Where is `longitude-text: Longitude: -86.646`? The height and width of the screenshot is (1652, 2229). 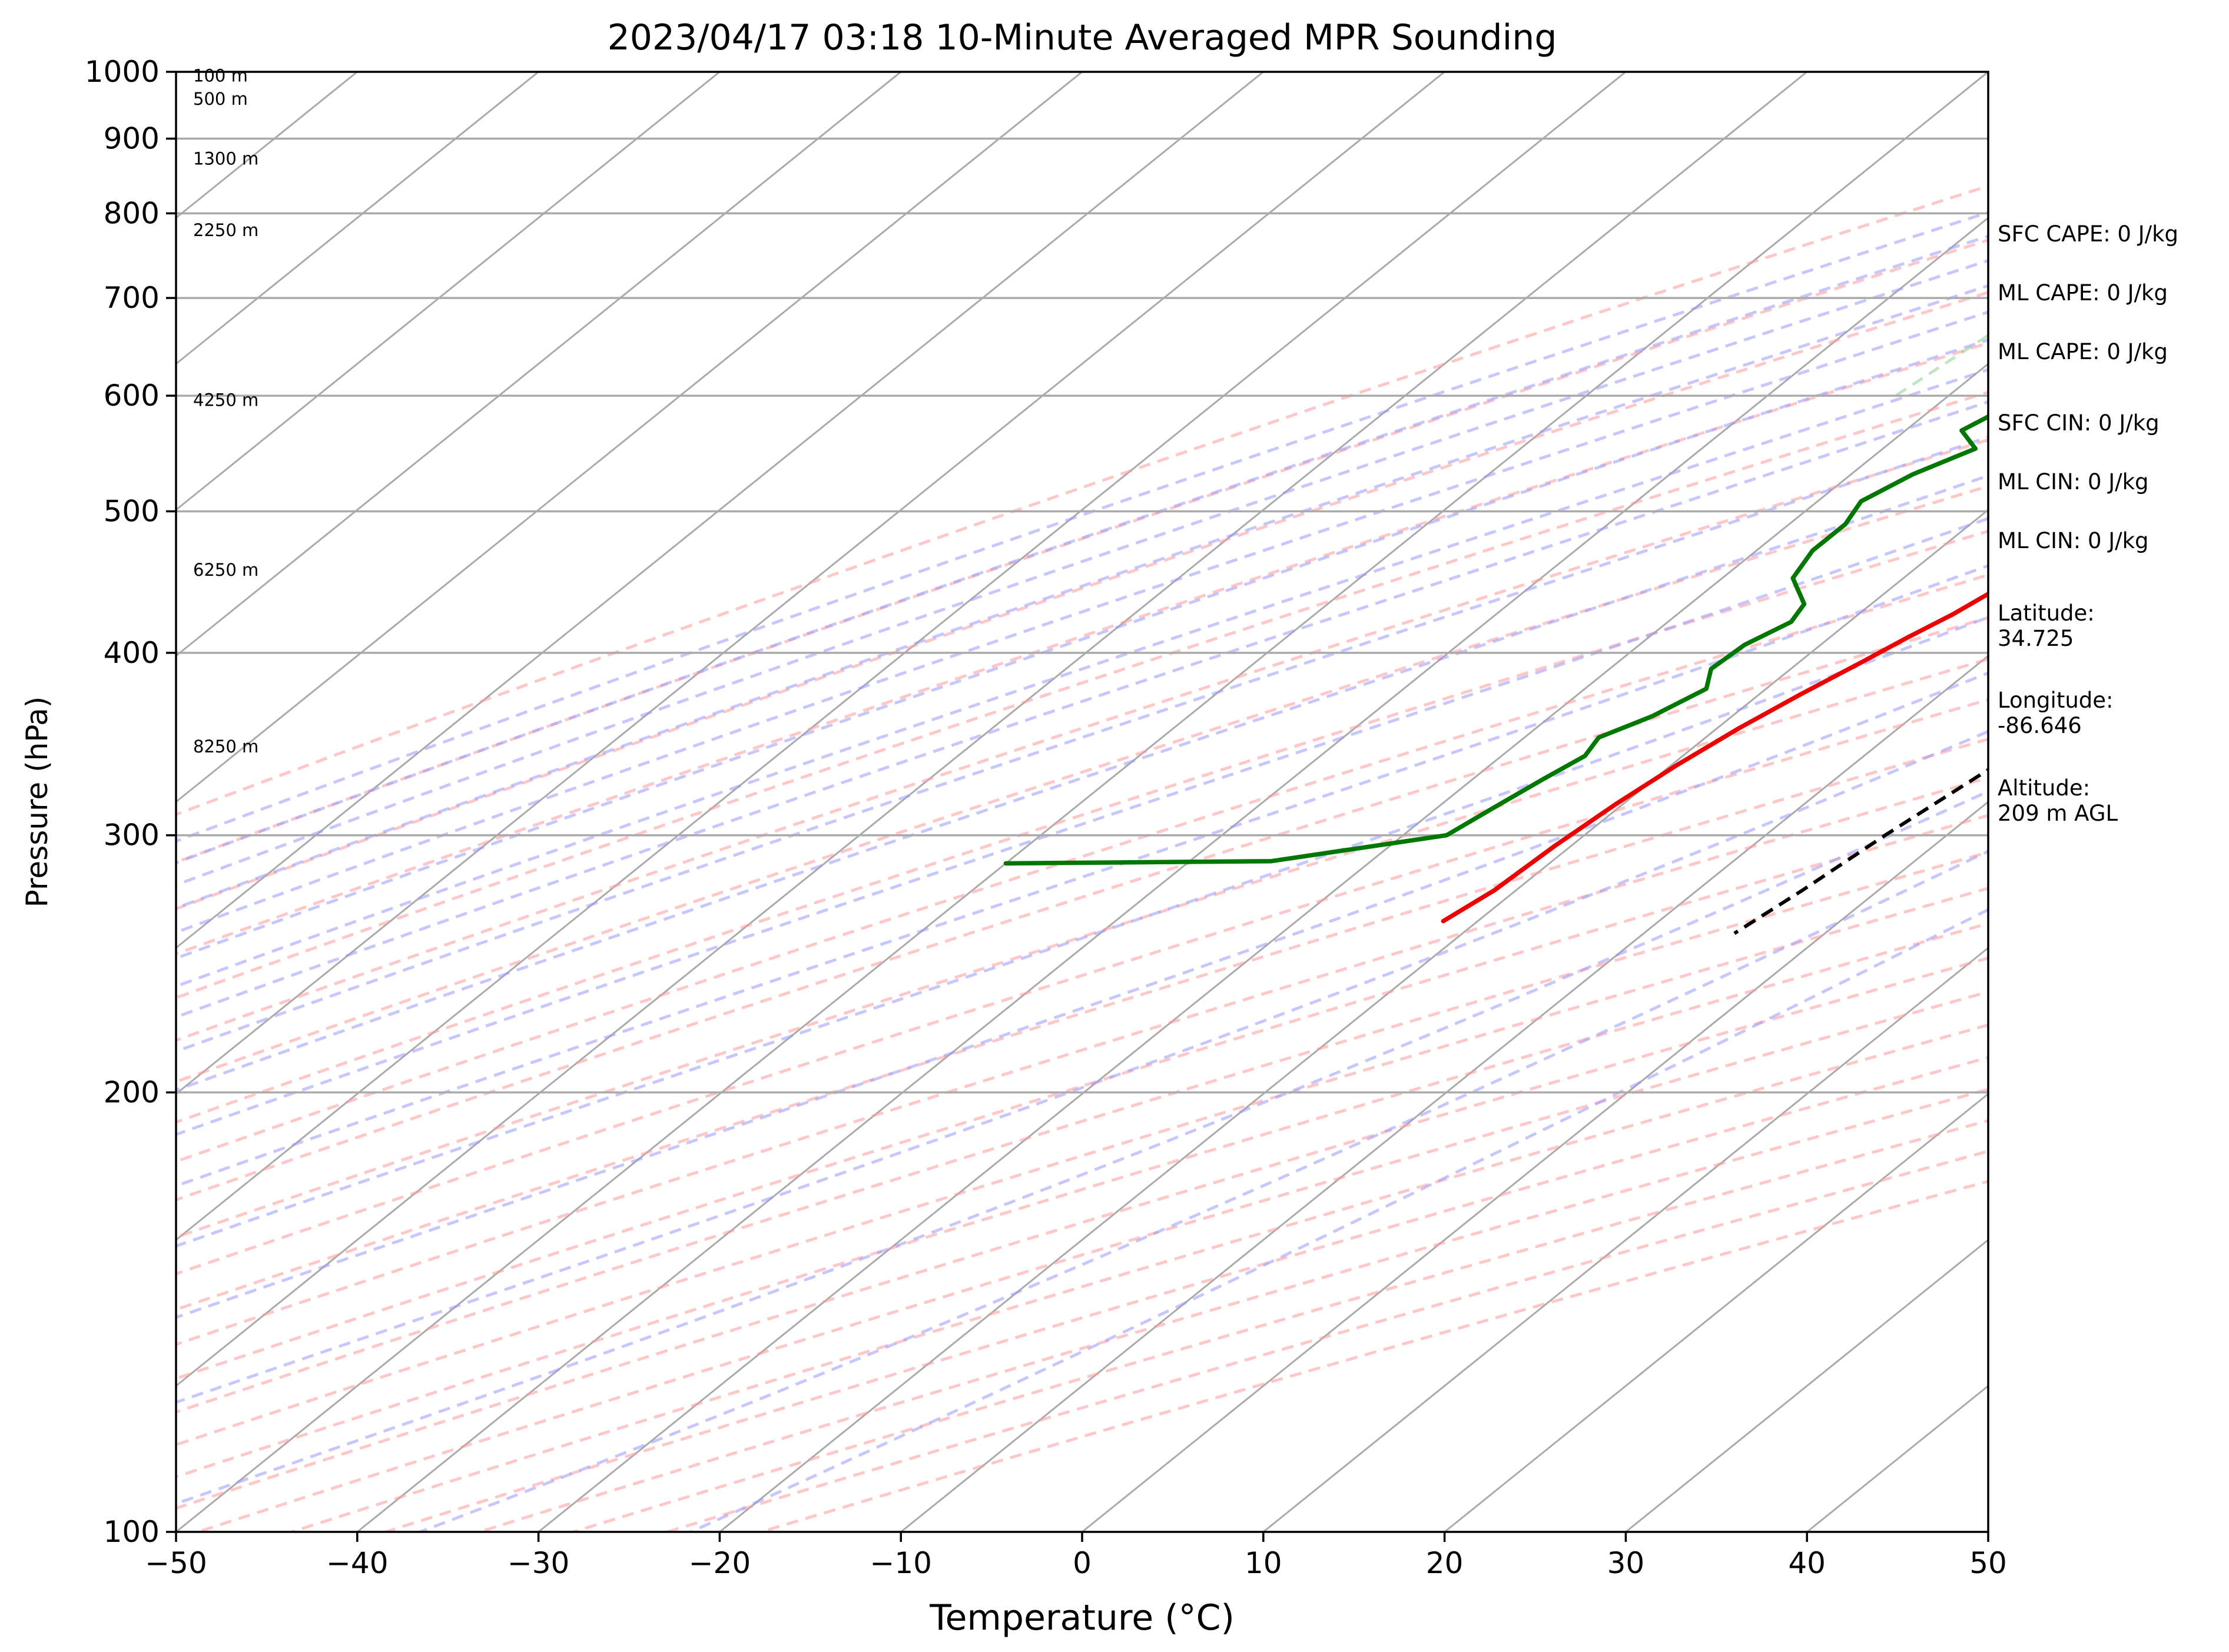
longitude-text: Longitude: -86.646 is located at coordinates (2056, 713).